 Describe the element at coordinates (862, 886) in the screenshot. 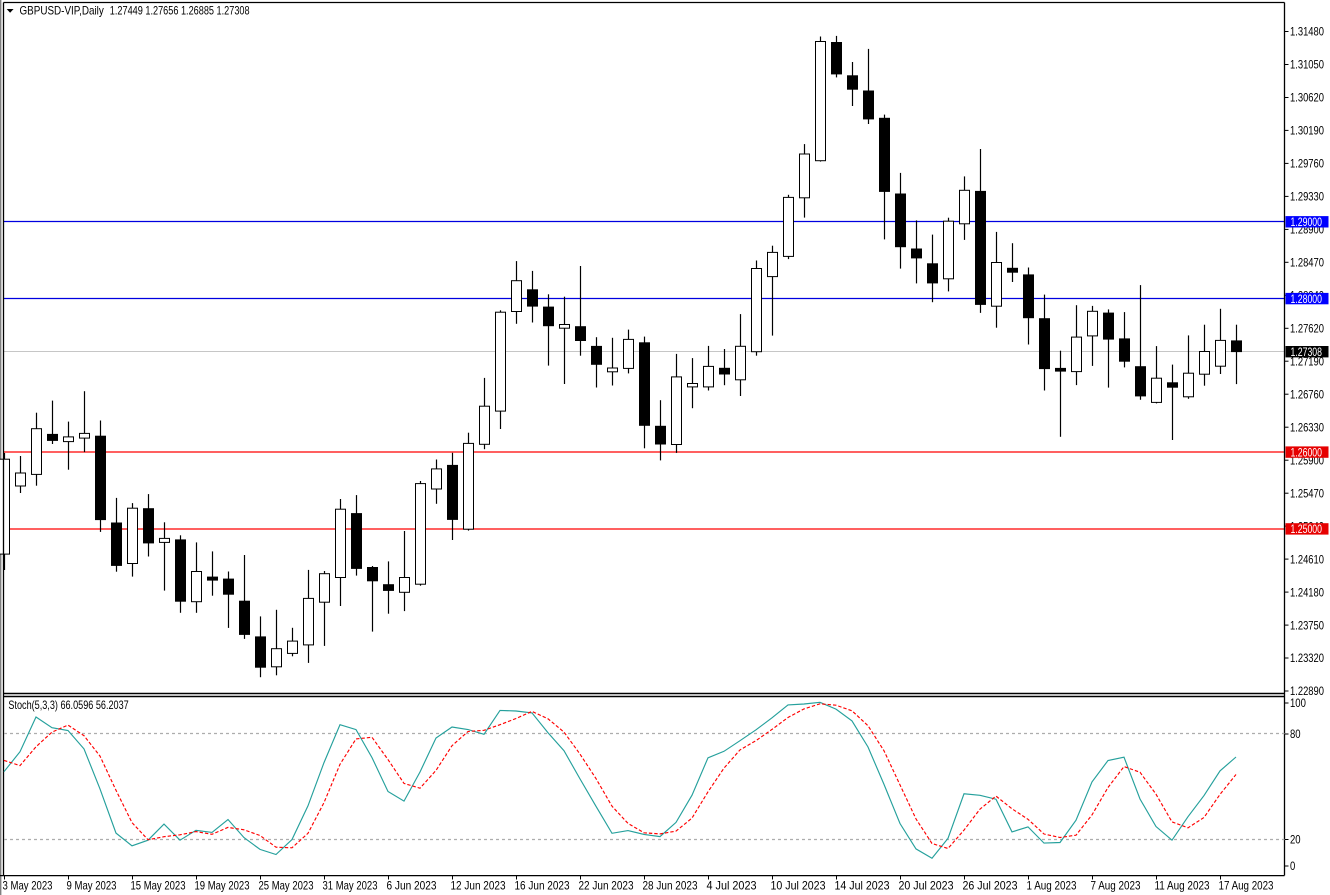

I see `svg-text: 14 Jul 2023` at that location.